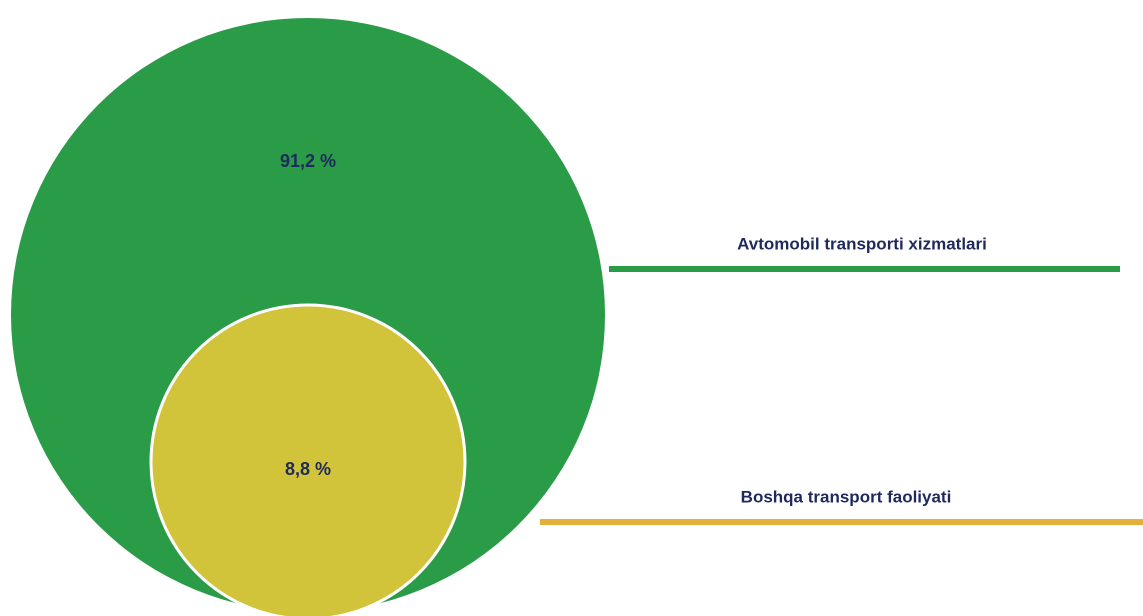  What do you see at coordinates (862, 243) in the screenshot?
I see `legend-label: Avtomobil transporti xizmatlari` at bounding box center [862, 243].